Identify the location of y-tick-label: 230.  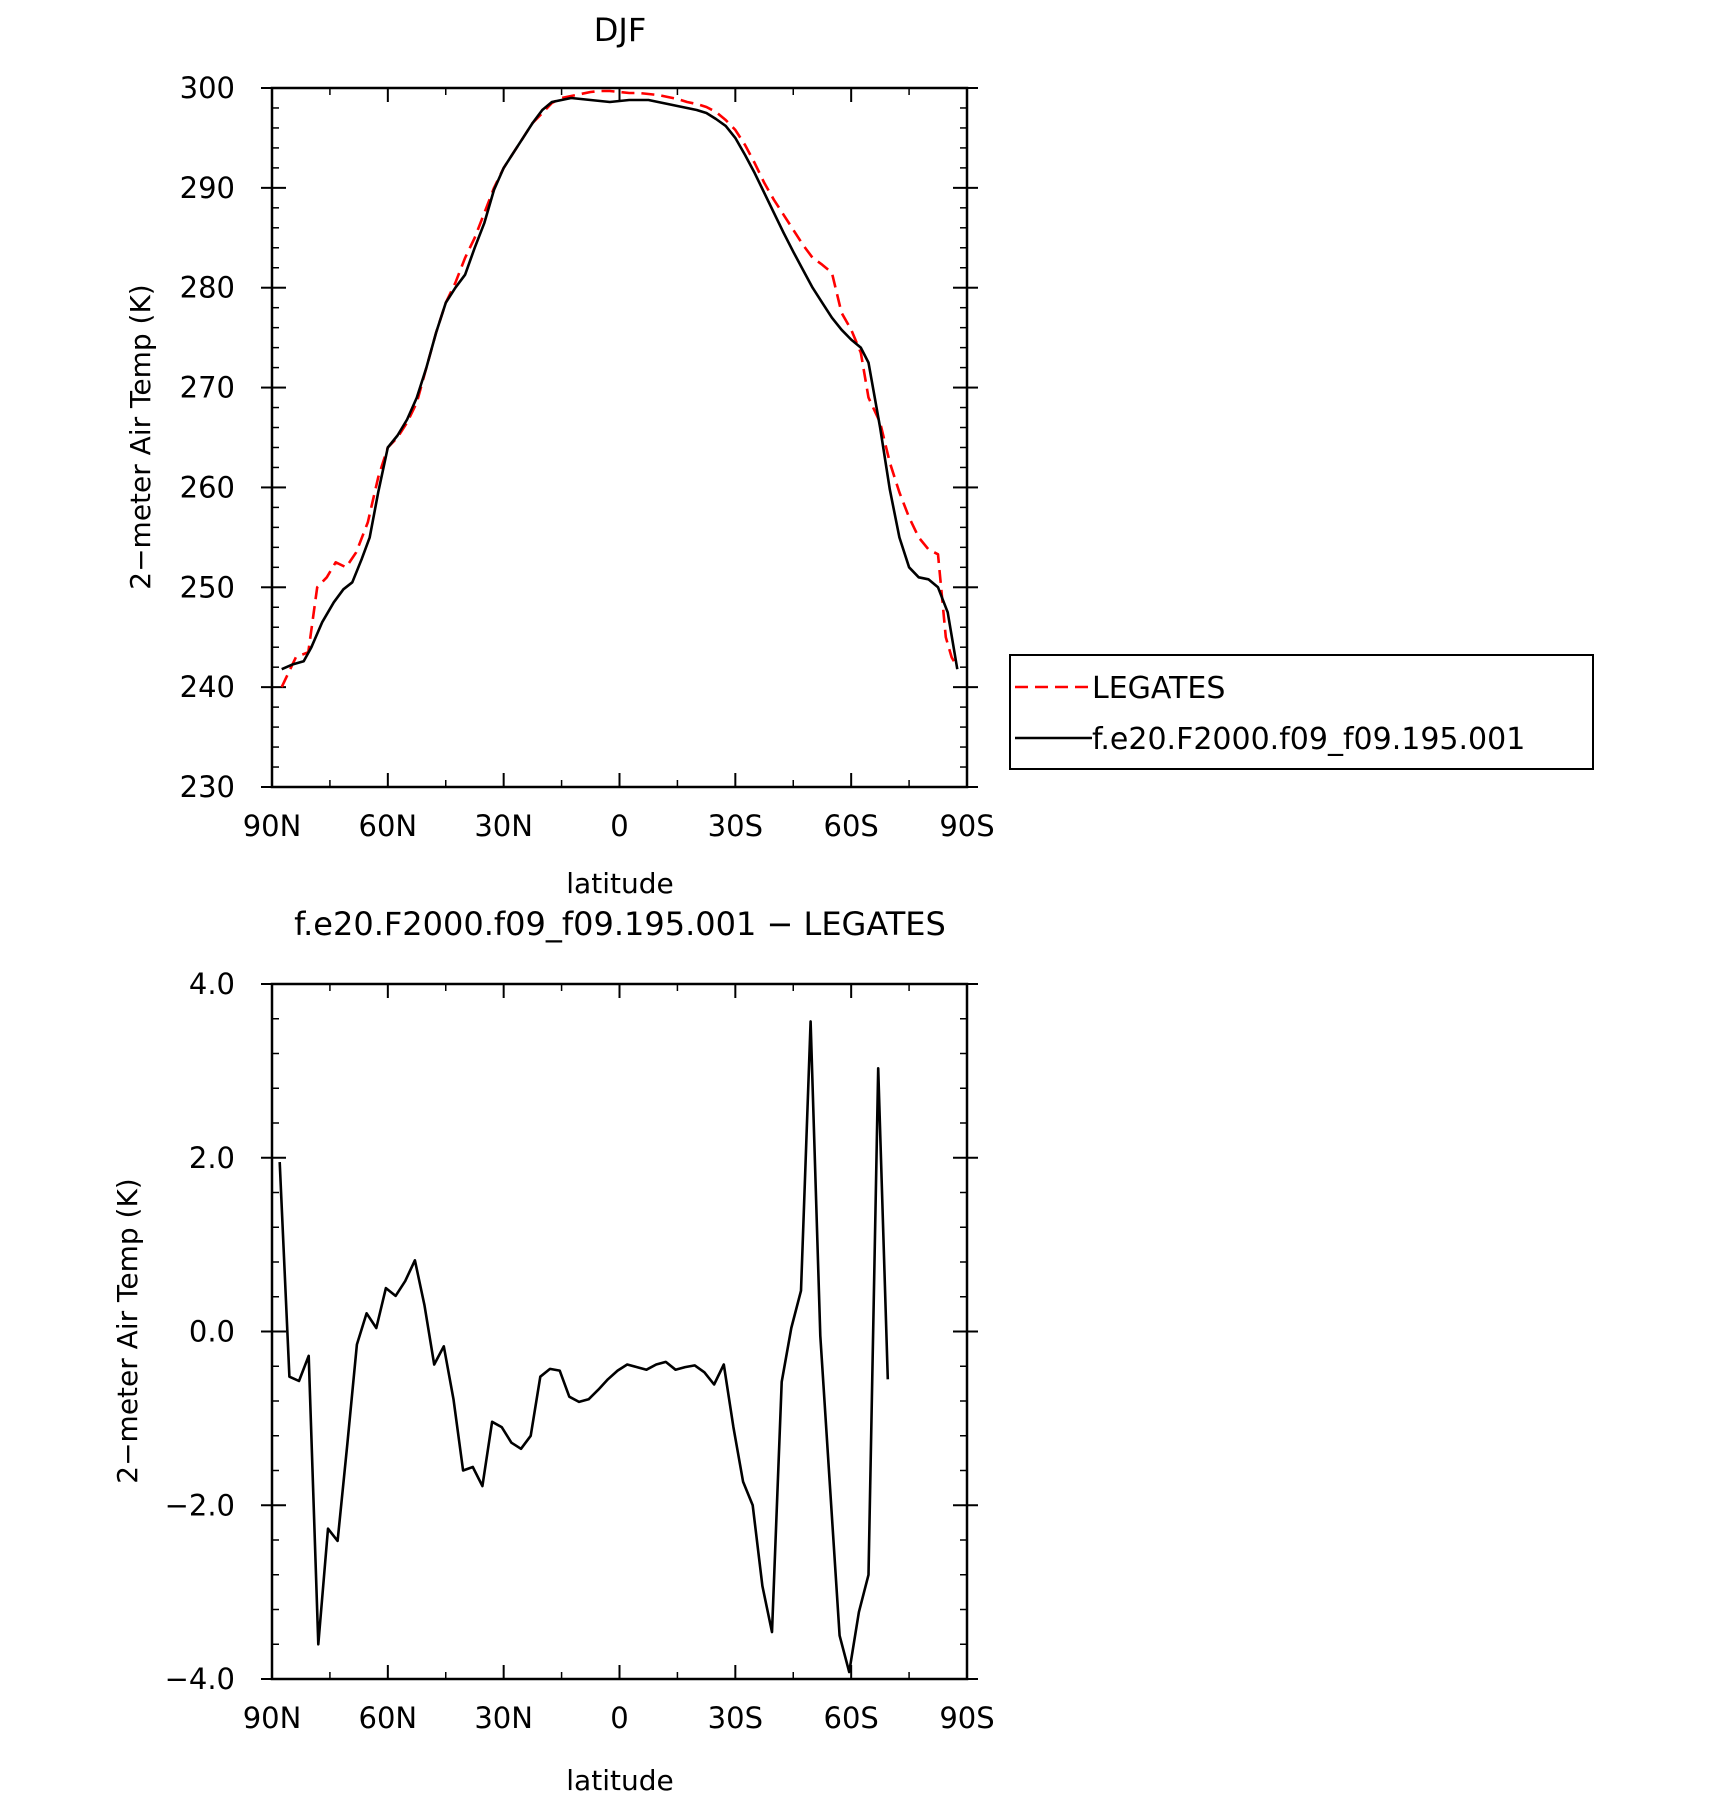
(207, 787).